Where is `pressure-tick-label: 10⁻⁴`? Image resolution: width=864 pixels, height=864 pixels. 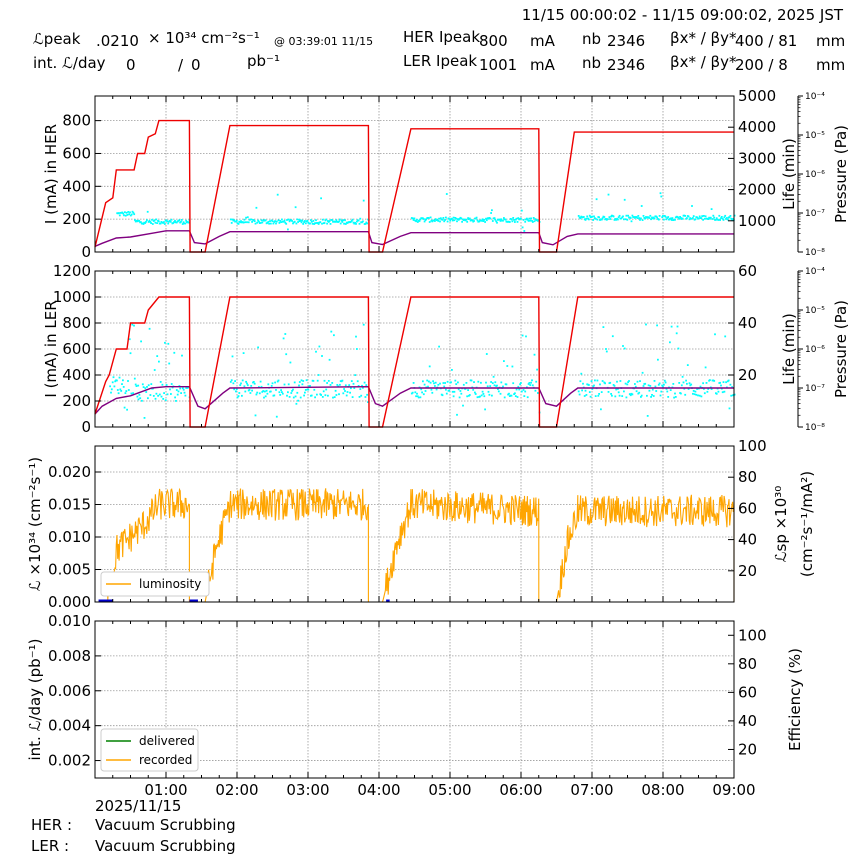 pressure-tick-label: 10⁻⁴ is located at coordinates (815, 272).